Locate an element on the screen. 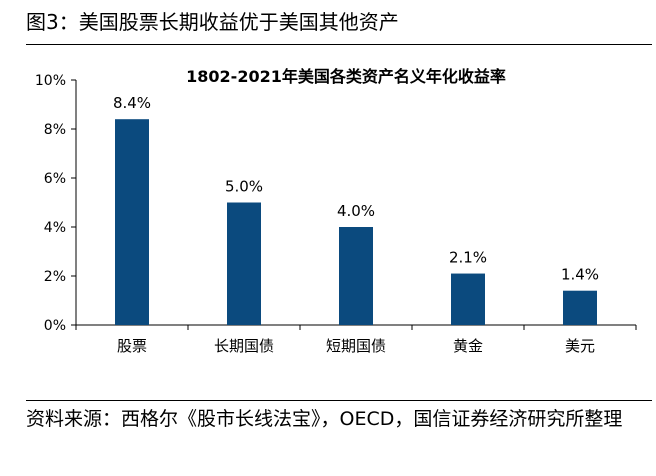 This screenshot has width=656, height=476. y-tick-label: 6% is located at coordinates (55, 179).